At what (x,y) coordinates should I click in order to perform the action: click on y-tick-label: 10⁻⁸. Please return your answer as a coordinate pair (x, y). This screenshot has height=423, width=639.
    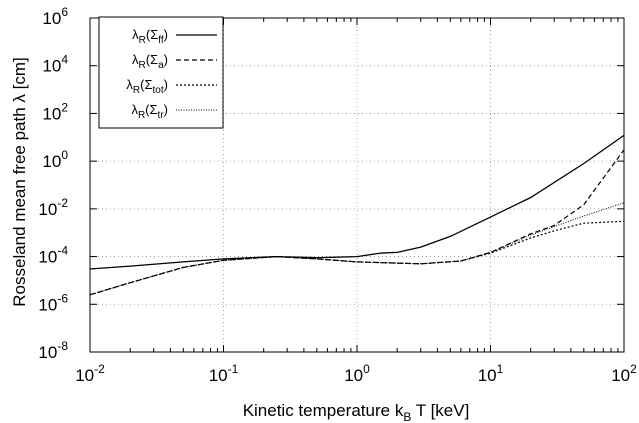
    Looking at the image, I should click on (53, 350).